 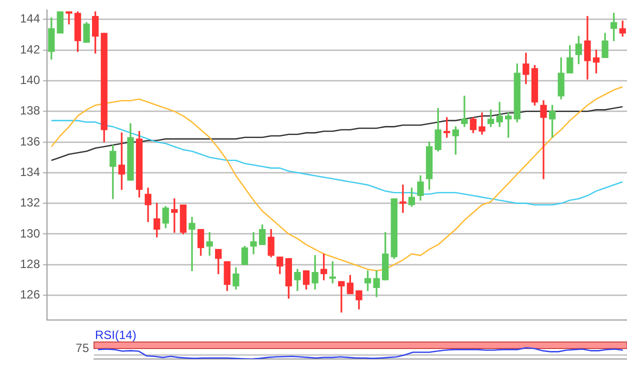 I want to click on y-tick-label: 142, so click(x=30, y=49).